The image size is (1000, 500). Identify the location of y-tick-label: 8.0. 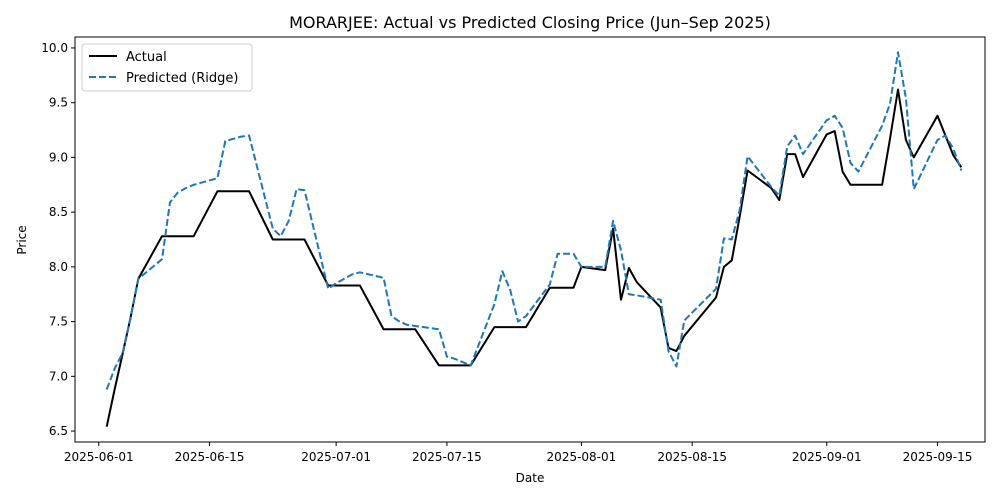
(58, 267).